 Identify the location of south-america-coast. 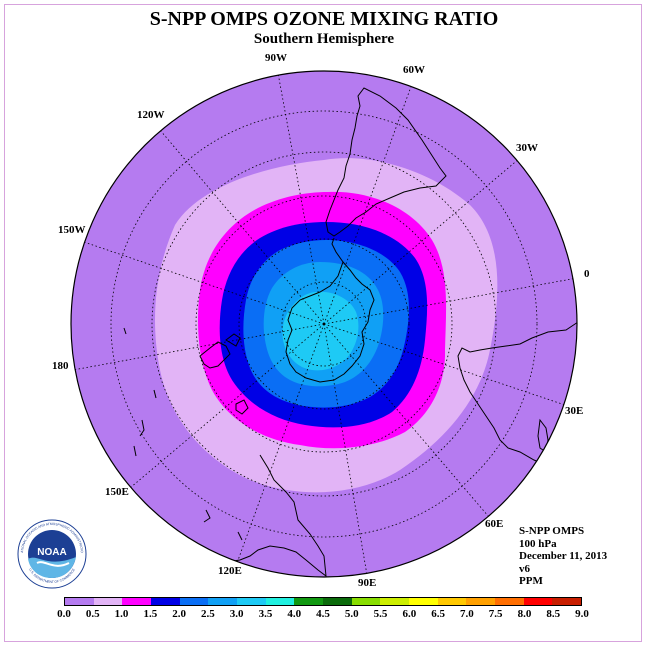
(386, 162).